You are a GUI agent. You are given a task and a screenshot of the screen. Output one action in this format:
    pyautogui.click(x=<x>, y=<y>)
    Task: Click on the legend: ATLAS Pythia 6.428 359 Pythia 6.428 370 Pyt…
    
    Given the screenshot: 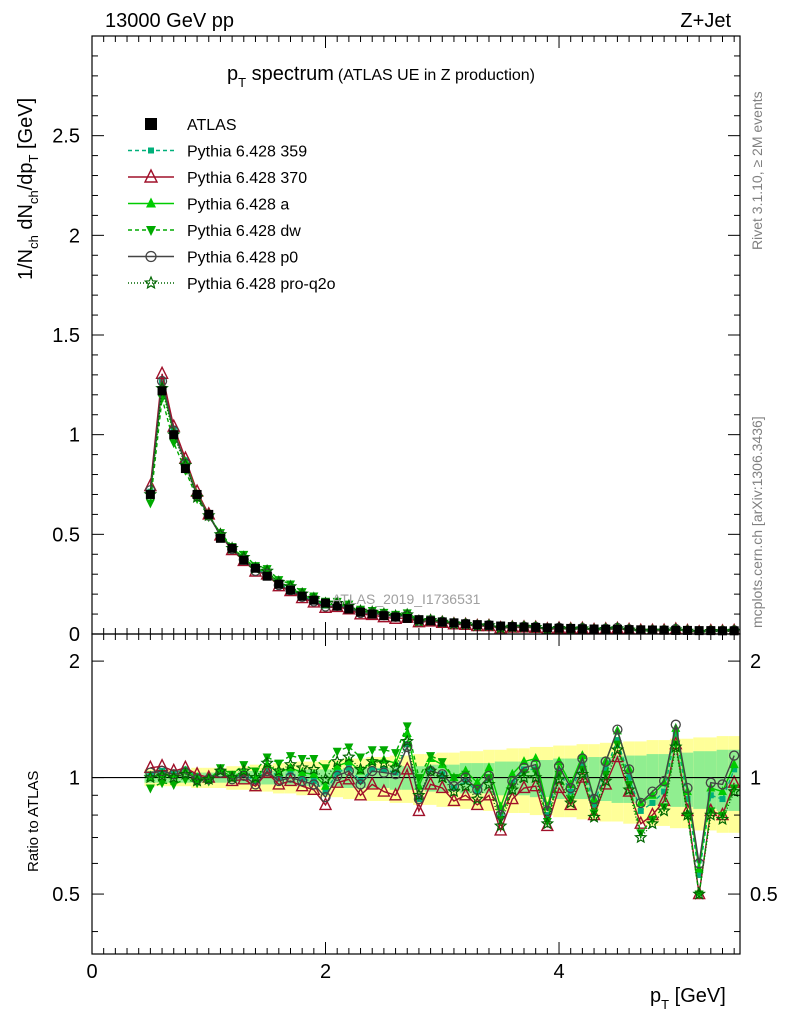 What is the action you would take?
    pyautogui.click(x=232, y=205)
    